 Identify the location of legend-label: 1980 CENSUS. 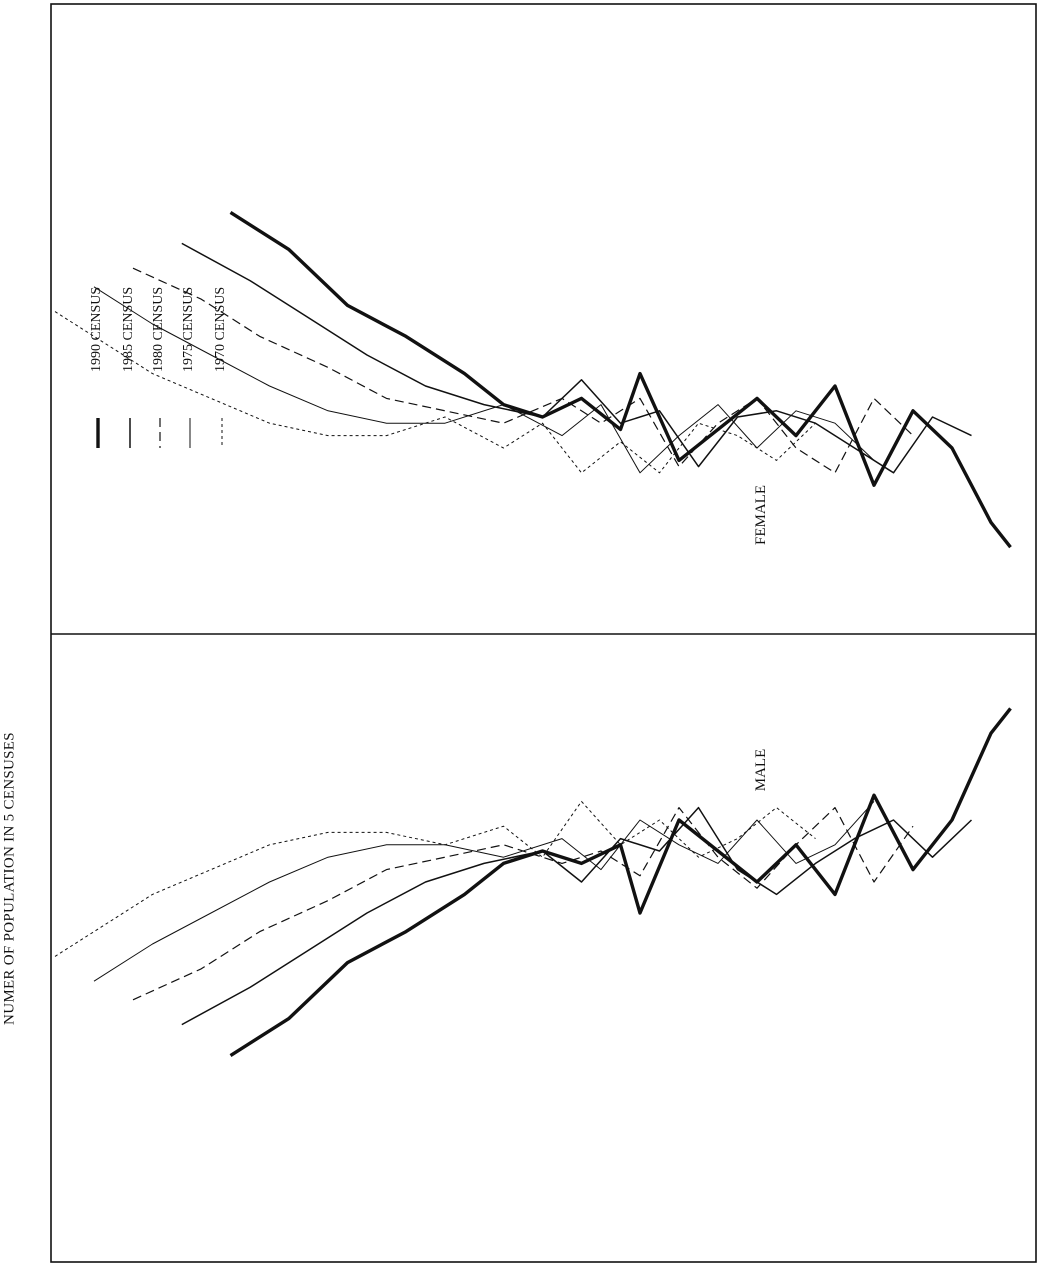
(158, 329).